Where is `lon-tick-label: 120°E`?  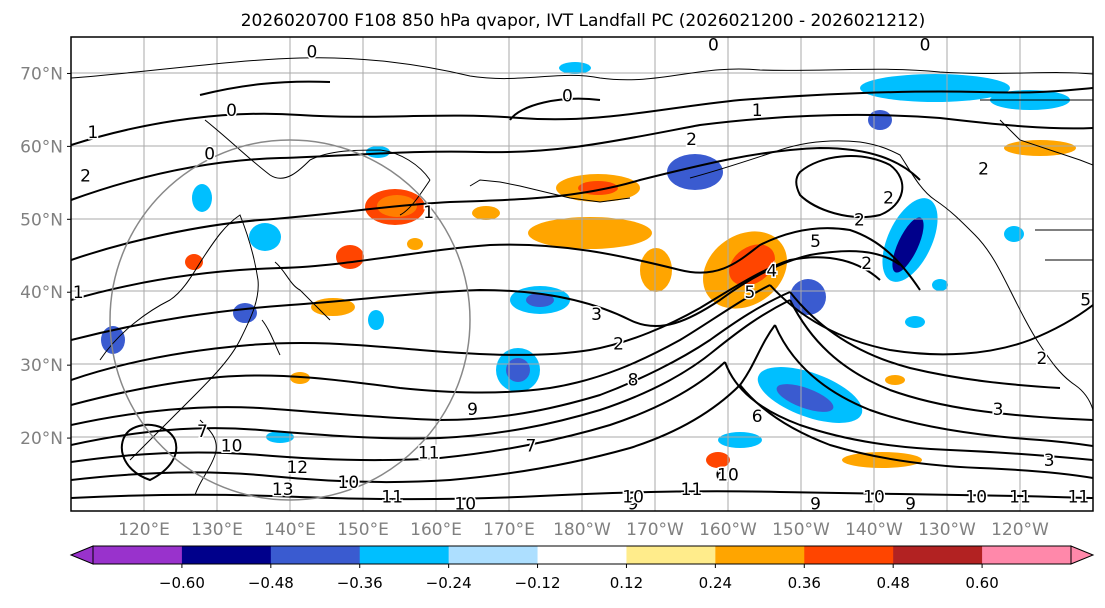 lon-tick-label: 120°E is located at coordinates (144, 530).